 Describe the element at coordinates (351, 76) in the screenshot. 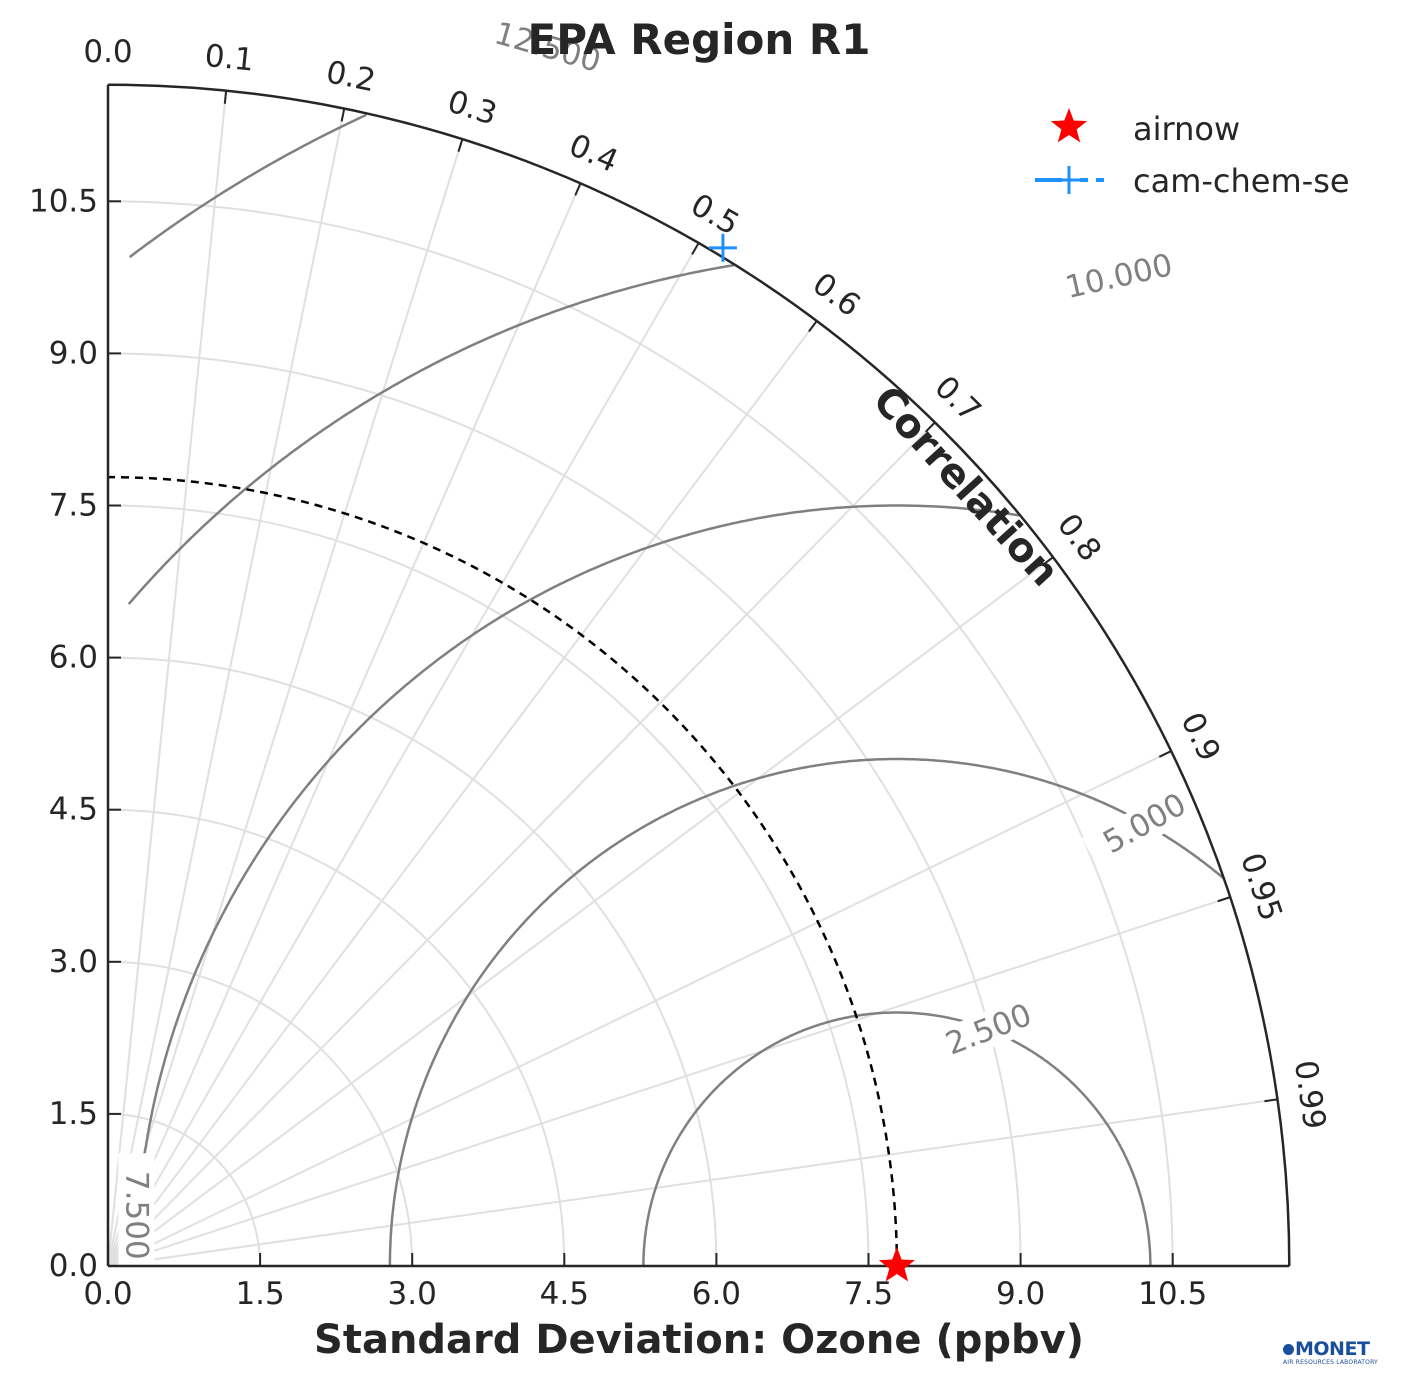

I see `corr-tick-label-2: 0.2` at that location.